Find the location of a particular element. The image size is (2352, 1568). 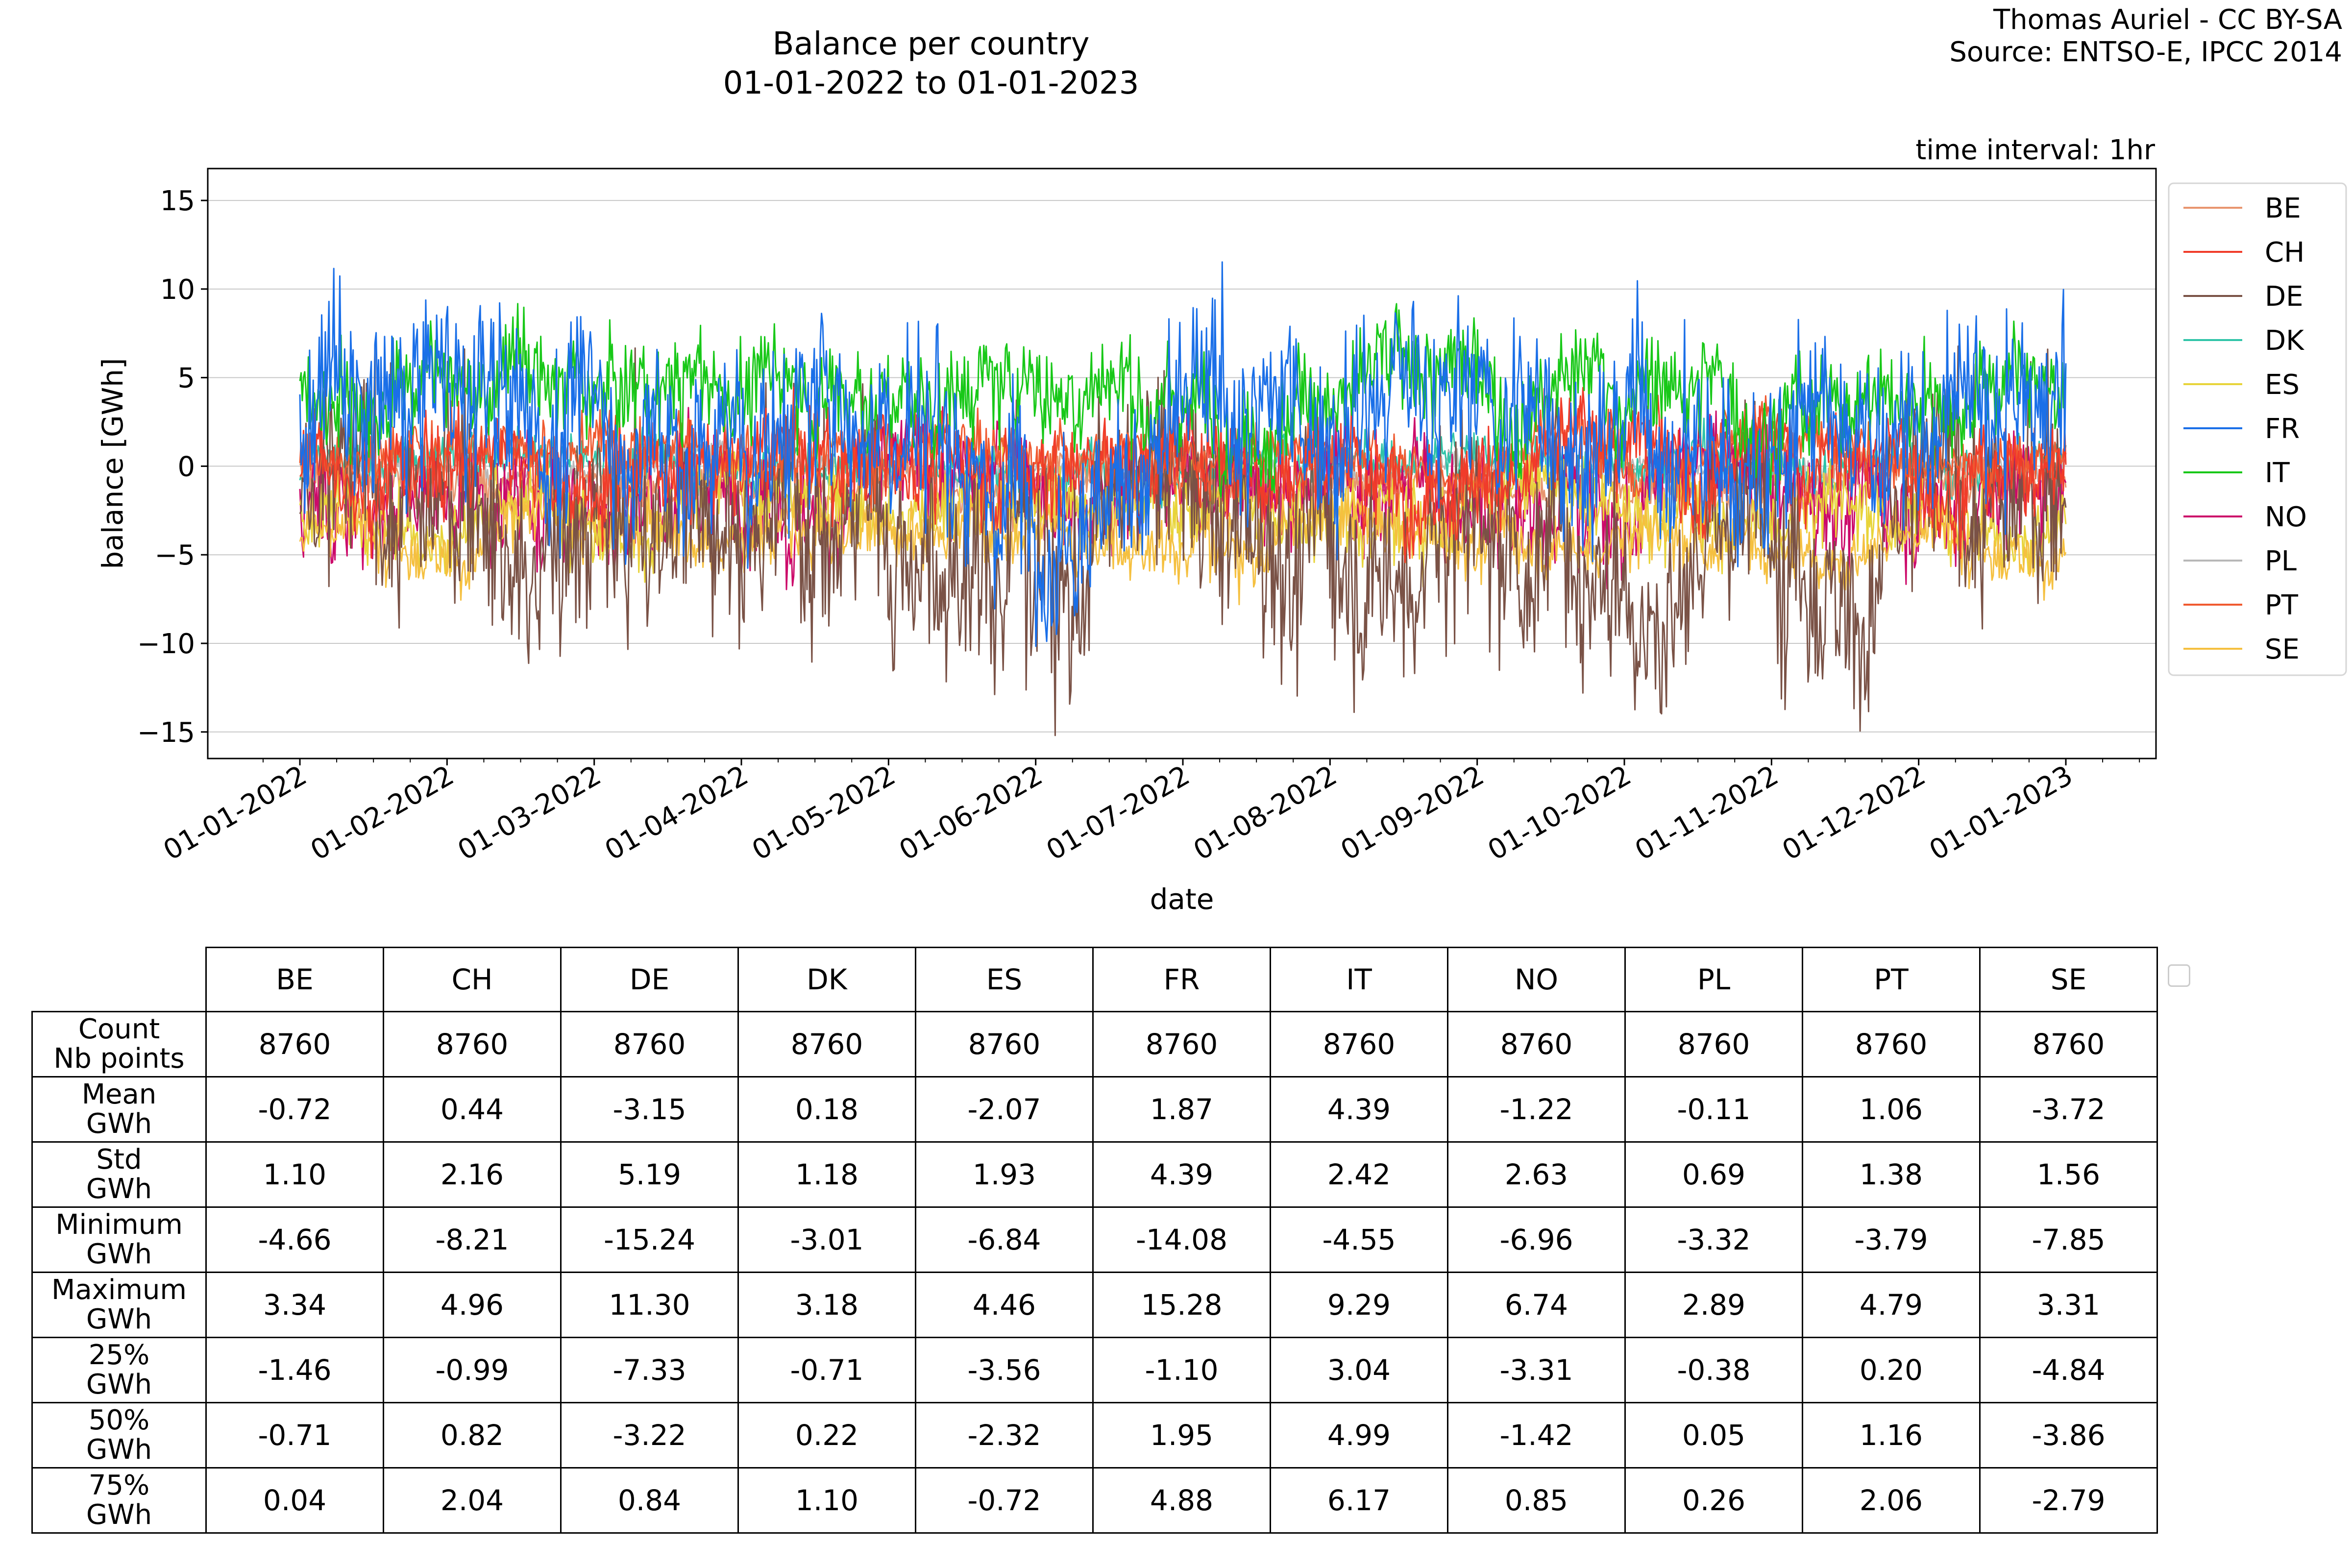

y-tick-label: 15 is located at coordinates (177, 201).